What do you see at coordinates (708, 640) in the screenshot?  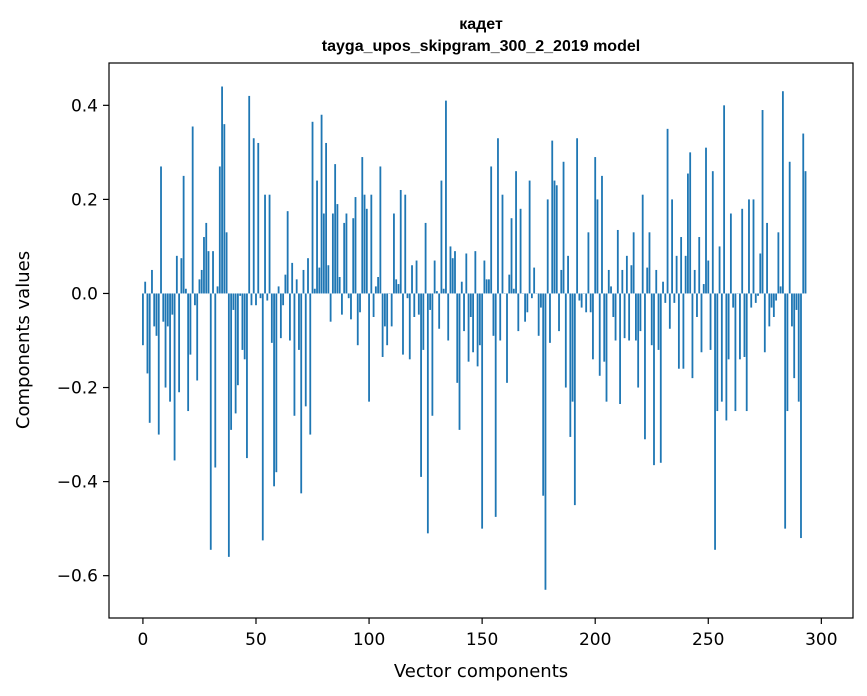 I see `x-tick-label: 250` at bounding box center [708, 640].